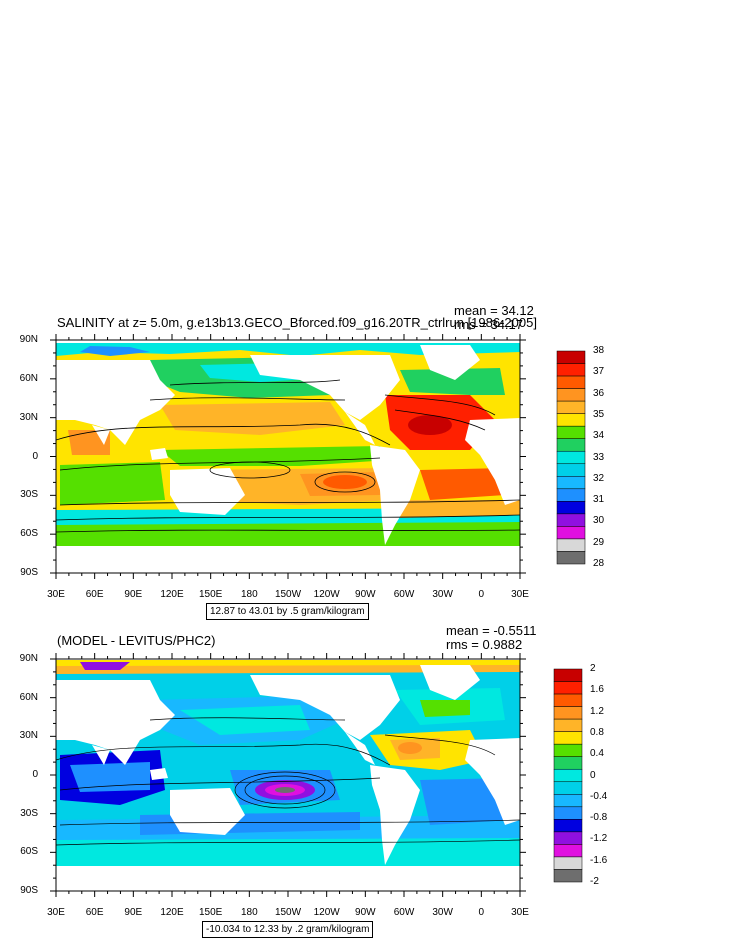 This screenshot has height=945, width=733. I want to click on panel1-lat-label: 60N, so click(28, 378).